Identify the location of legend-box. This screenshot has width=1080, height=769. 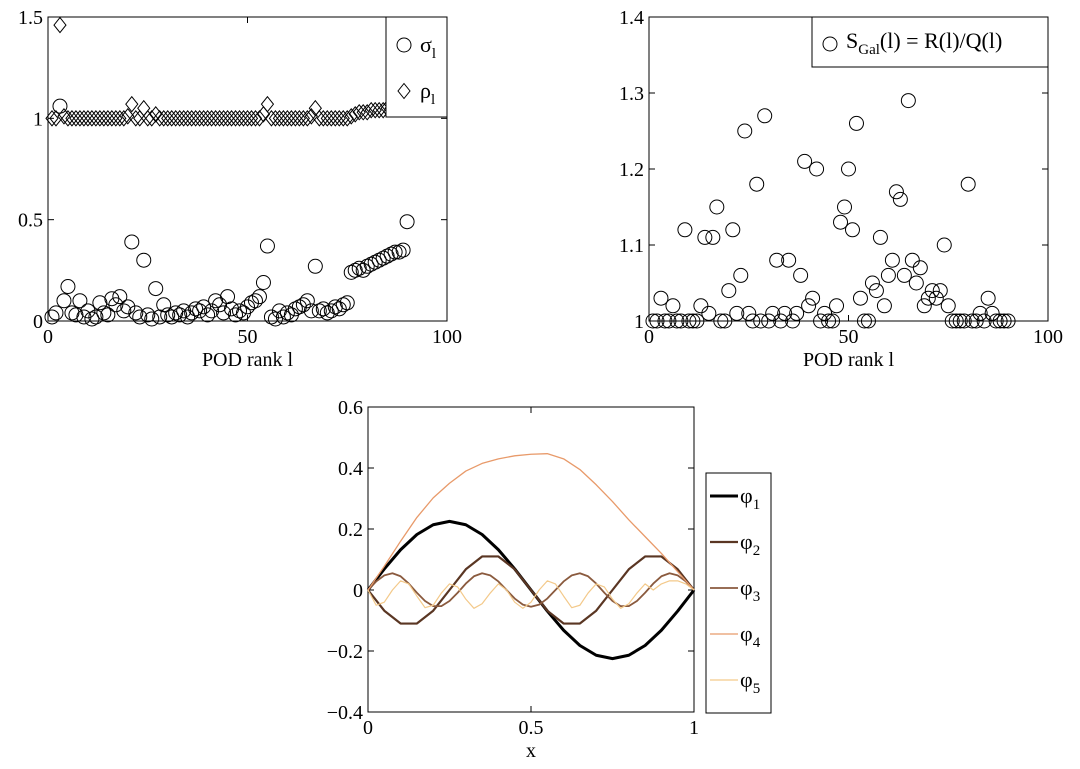
(738, 593).